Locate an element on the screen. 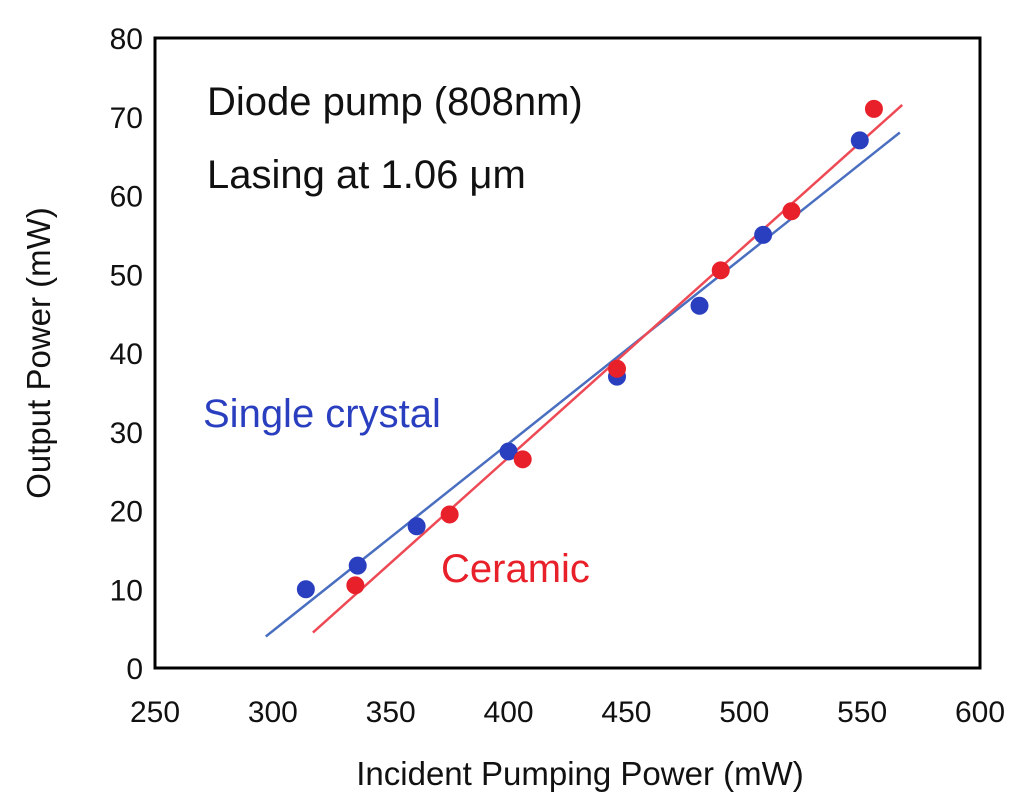  x-axis-ticks: 250 300 350 400 450 500 550 600 is located at coordinates (567, 712).